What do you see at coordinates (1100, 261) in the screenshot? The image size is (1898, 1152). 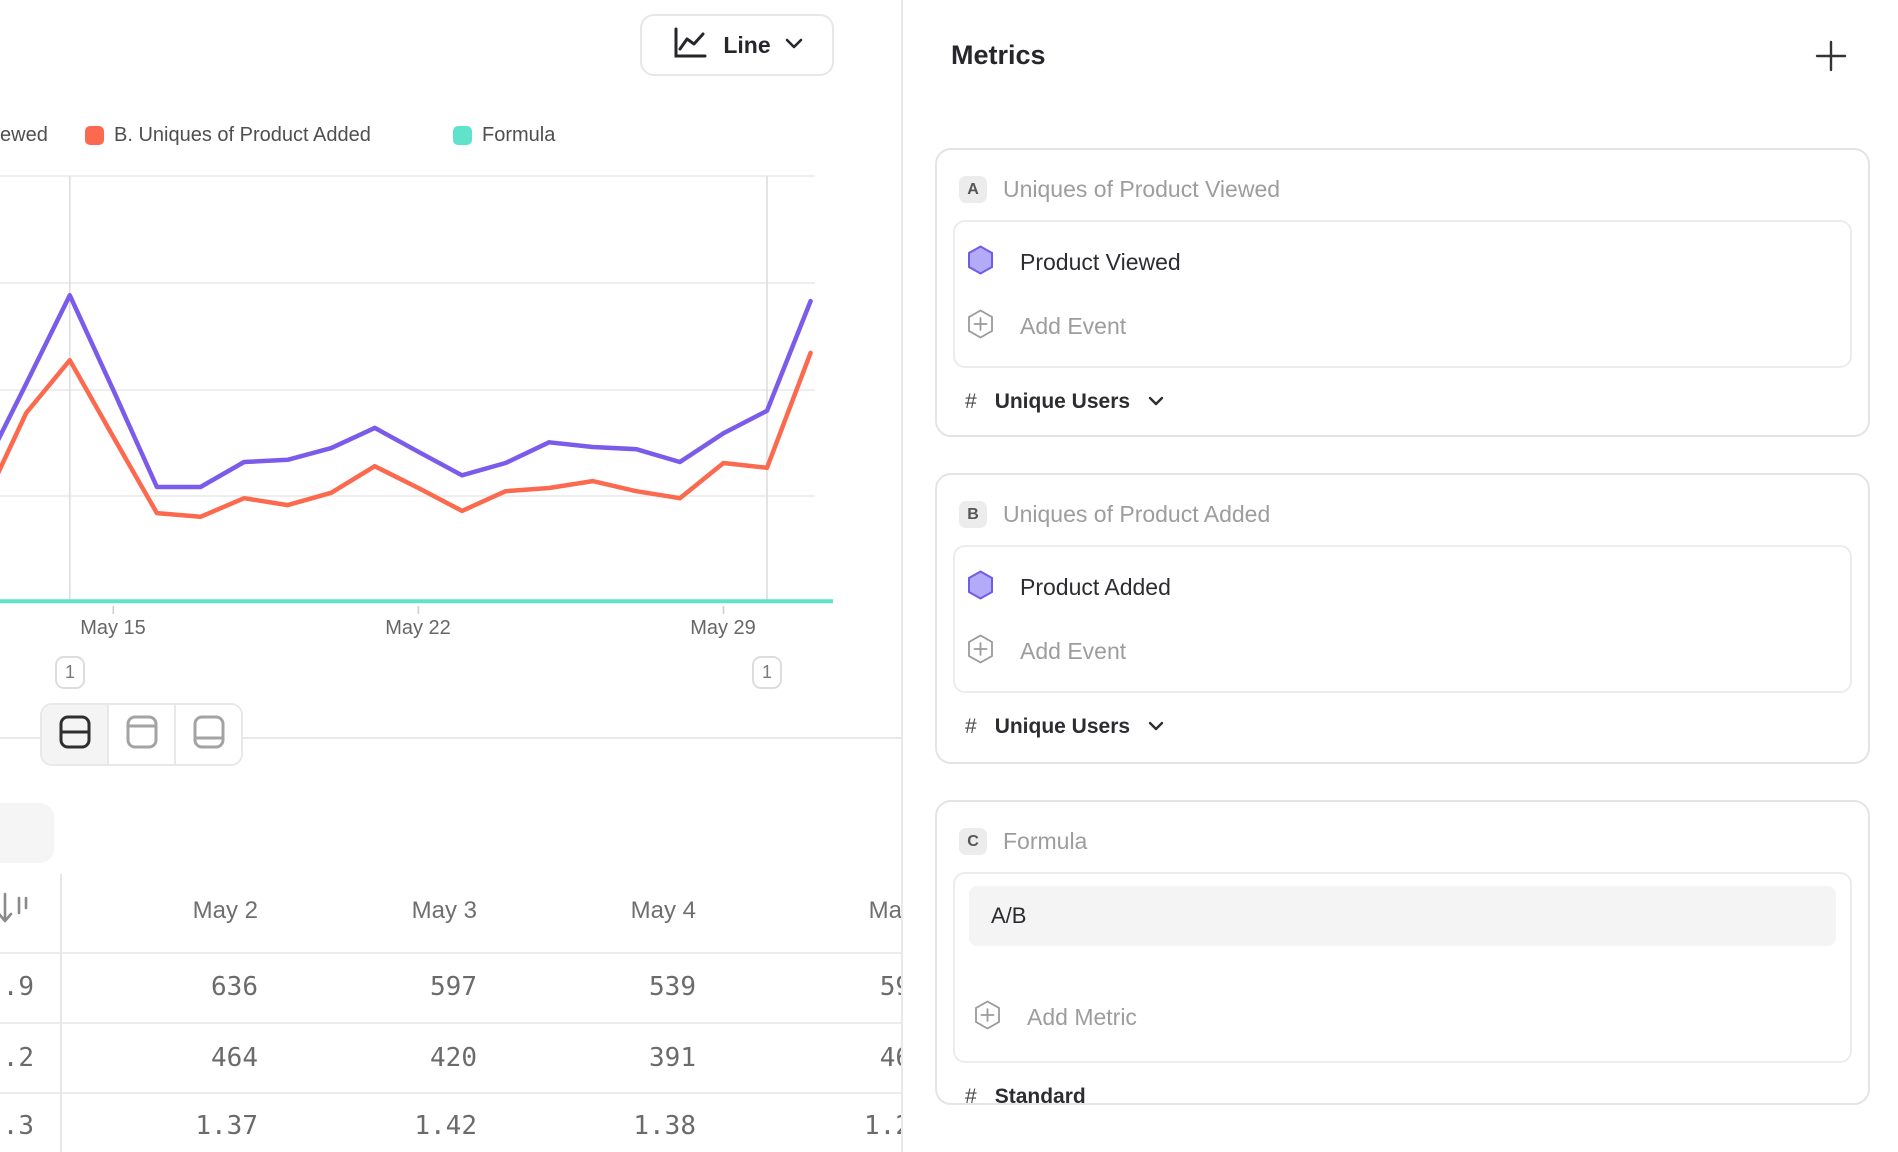 I see `event-name: Product Viewed` at bounding box center [1100, 261].